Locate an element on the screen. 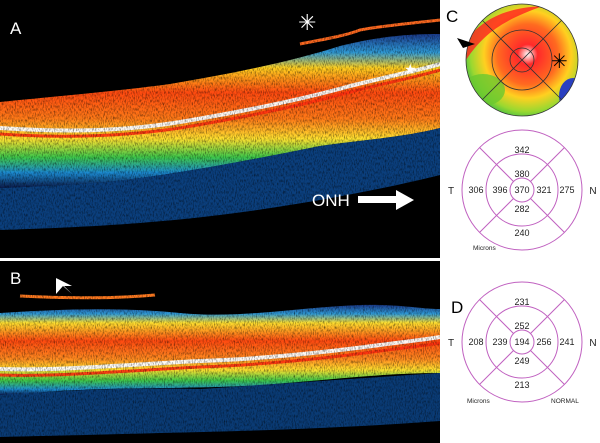  d-temporal-label: T is located at coordinates (451, 343).